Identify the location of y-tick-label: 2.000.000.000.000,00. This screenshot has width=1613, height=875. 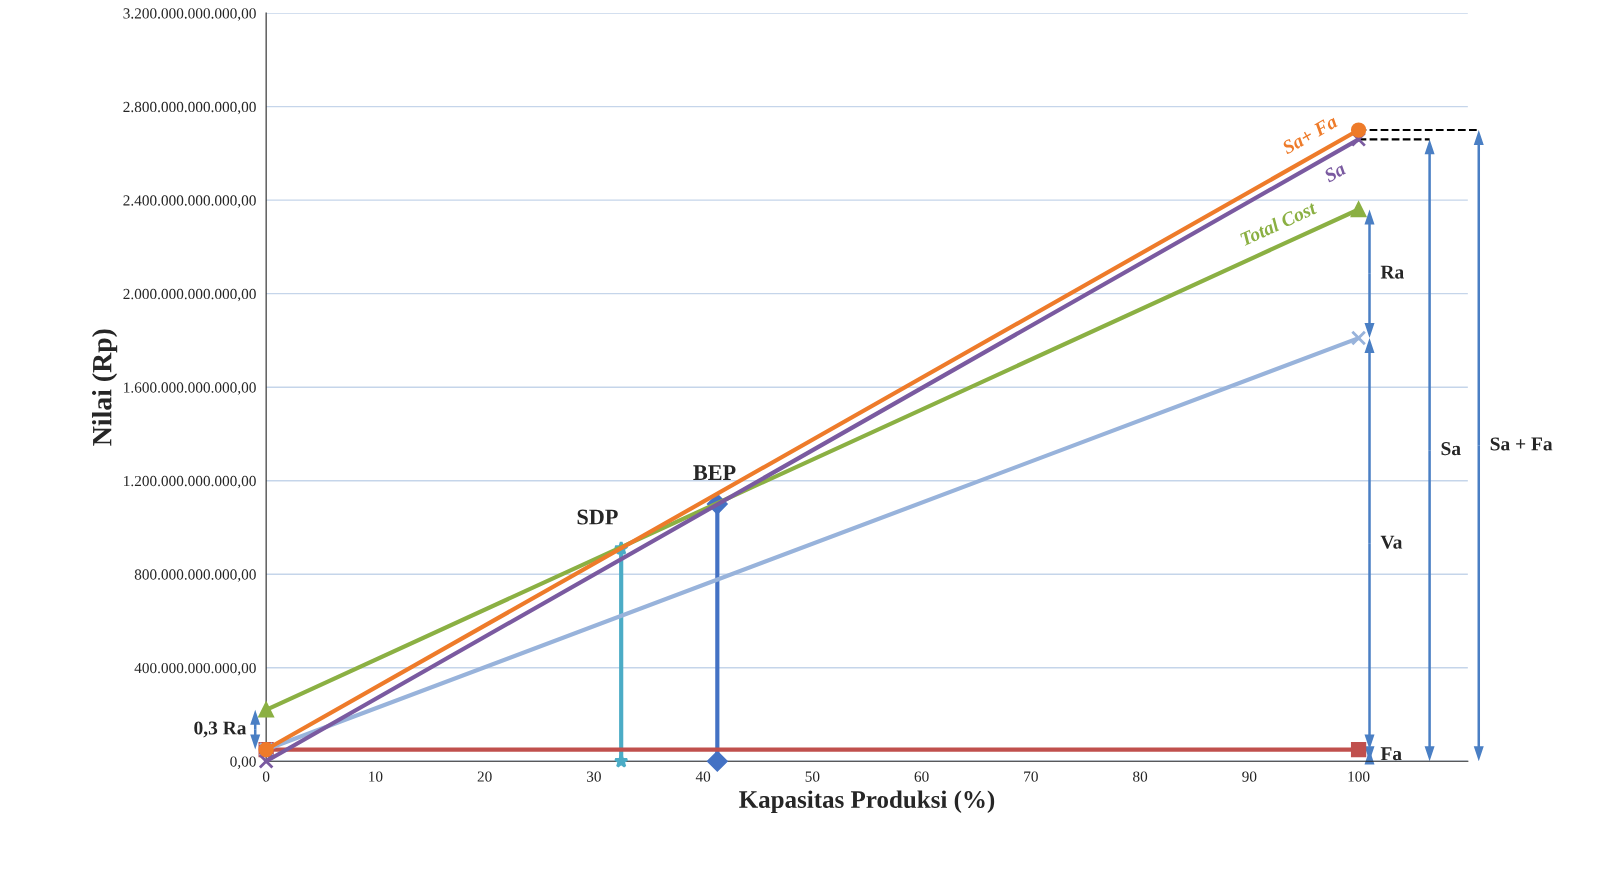
(189, 295).